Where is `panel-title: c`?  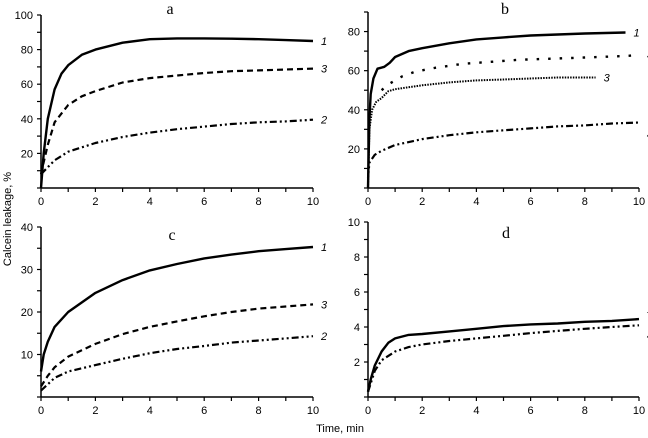
panel-title: c is located at coordinates (171, 235).